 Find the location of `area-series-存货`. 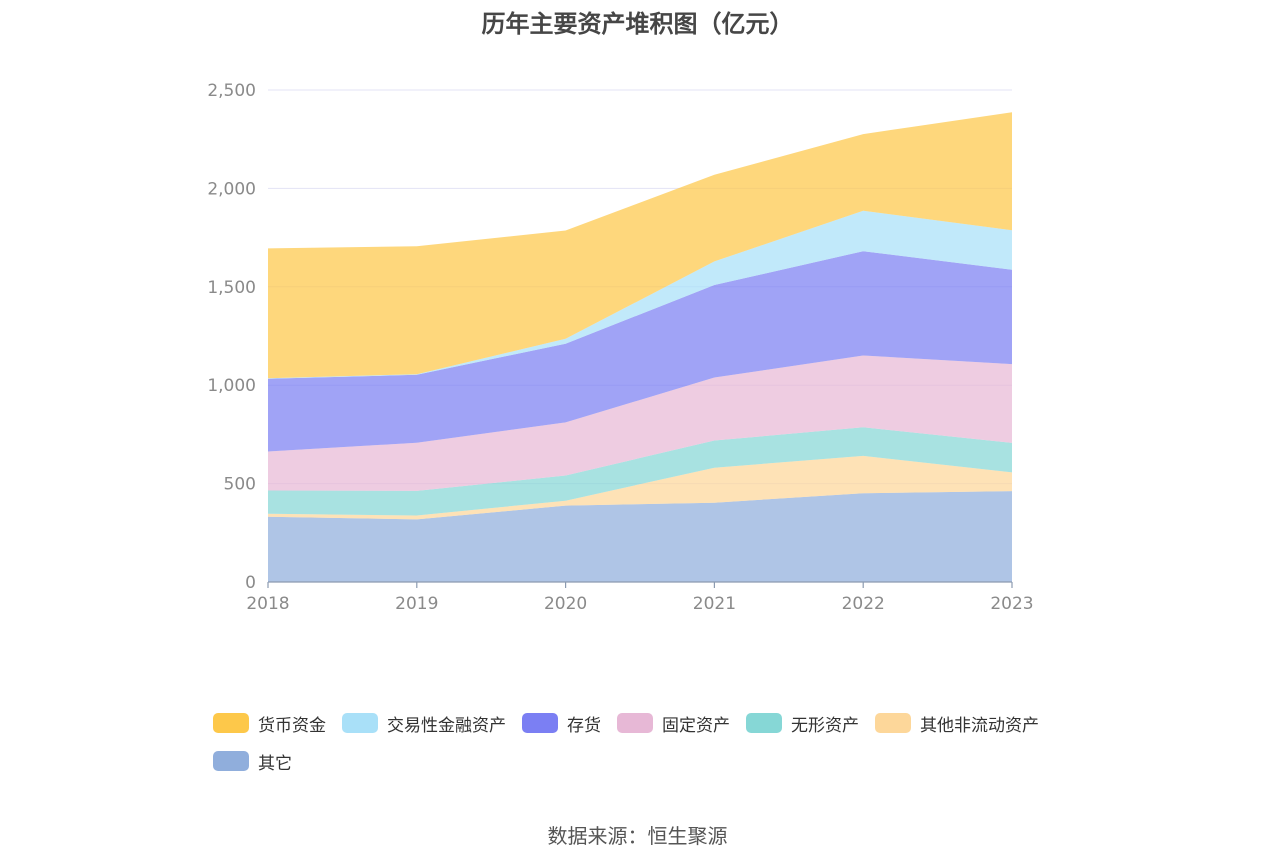

area-series-存货 is located at coordinates (640, 351).